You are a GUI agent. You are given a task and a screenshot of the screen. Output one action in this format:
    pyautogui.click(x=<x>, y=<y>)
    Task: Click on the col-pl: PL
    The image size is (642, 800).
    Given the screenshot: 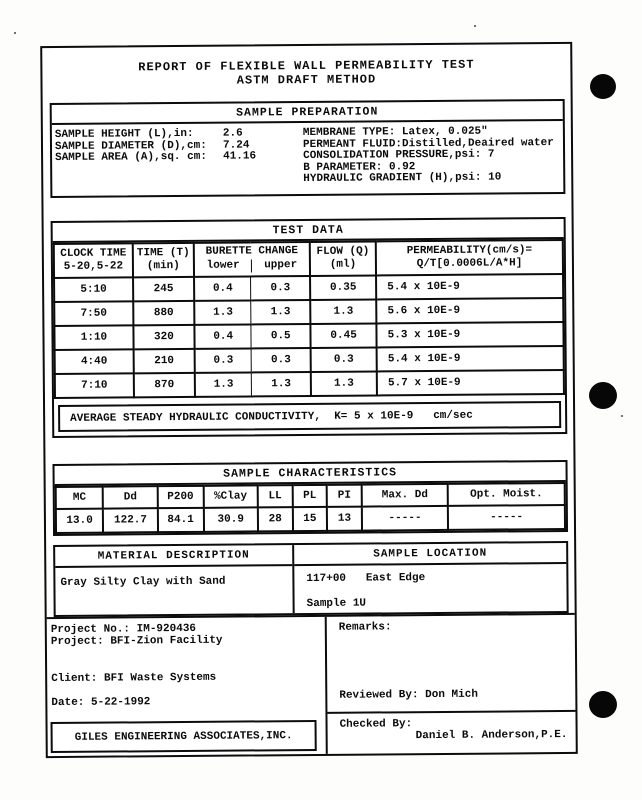 What is the action you would take?
    pyautogui.click(x=310, y=496)
    